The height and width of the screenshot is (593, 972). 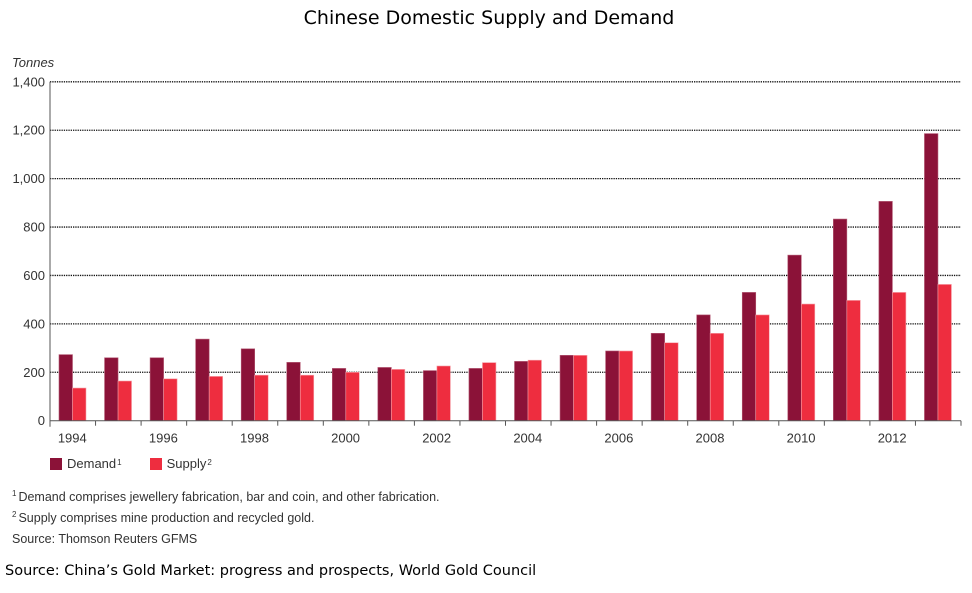 I want to click on bar-supply-1994, so click(x=79, y=404).